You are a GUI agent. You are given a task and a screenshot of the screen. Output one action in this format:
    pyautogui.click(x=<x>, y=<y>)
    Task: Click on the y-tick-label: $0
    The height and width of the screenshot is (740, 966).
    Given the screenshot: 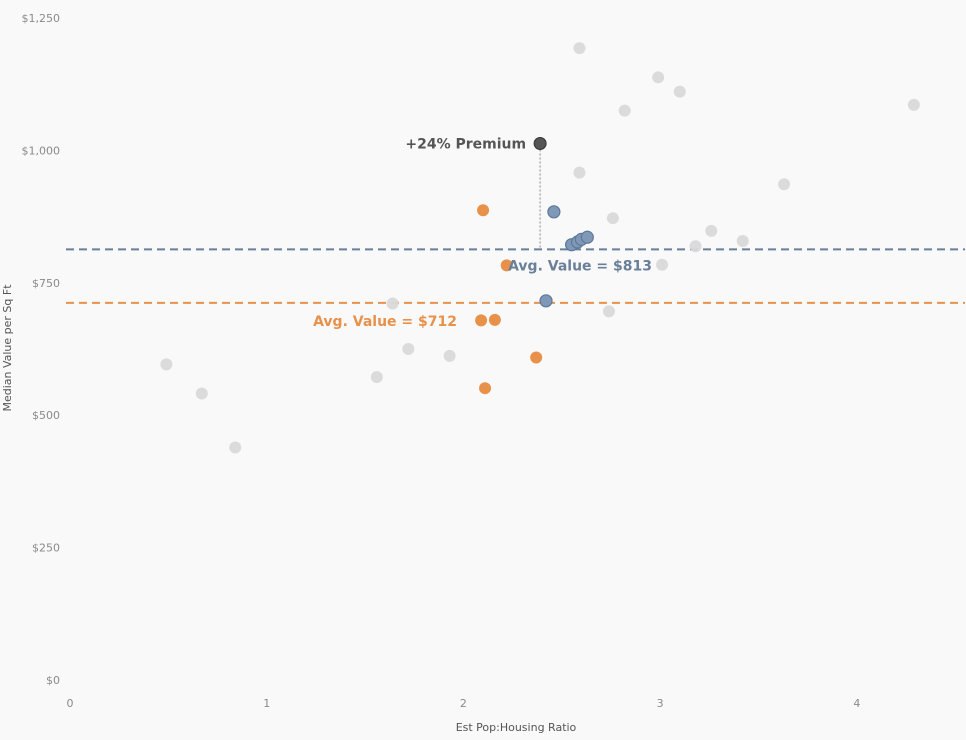 What is the action you would take?
    pyautogui.click(x=53, y=680)
    